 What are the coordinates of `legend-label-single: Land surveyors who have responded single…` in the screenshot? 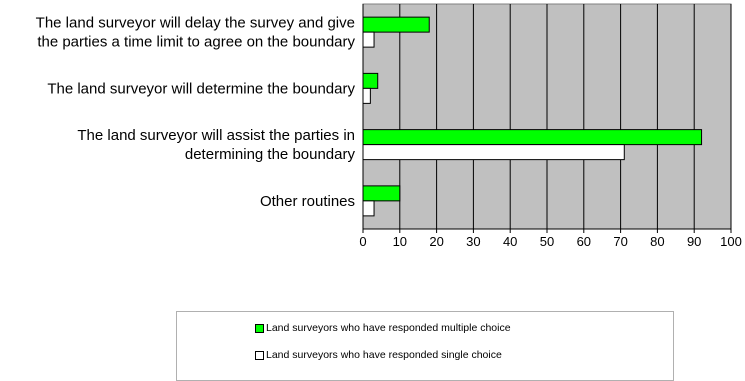 It's located at (384, 355).